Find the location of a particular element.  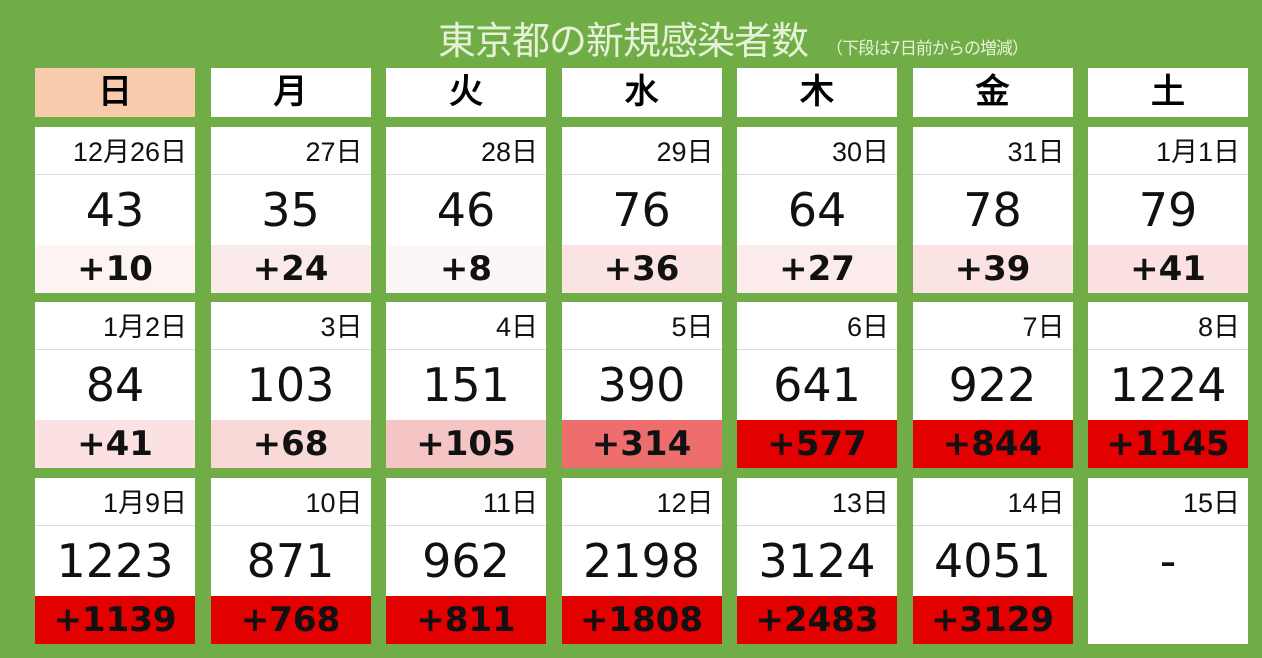

title-text: 東京都の新規感染者数 is located at coordinates (623, 41).